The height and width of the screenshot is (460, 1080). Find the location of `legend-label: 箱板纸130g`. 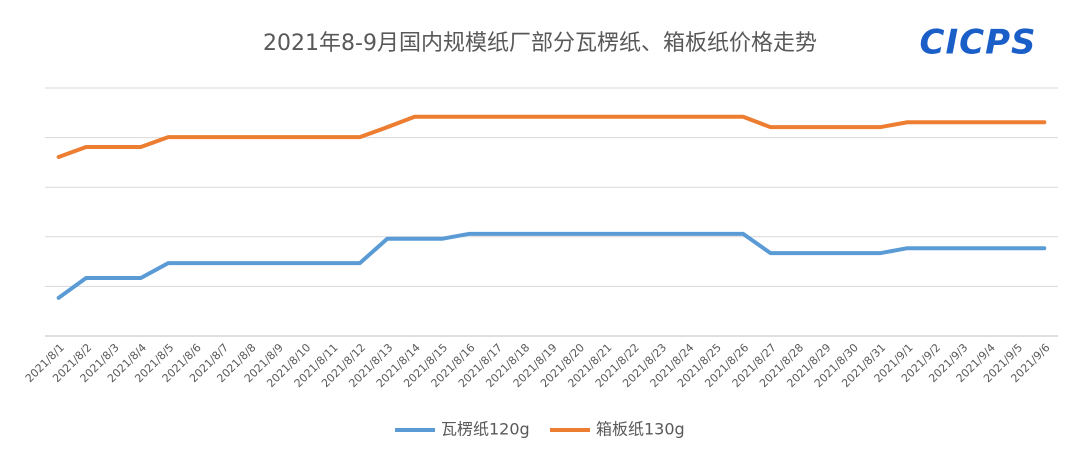

legend-label: 箱板纸130g is located at coordinates (640, 429).